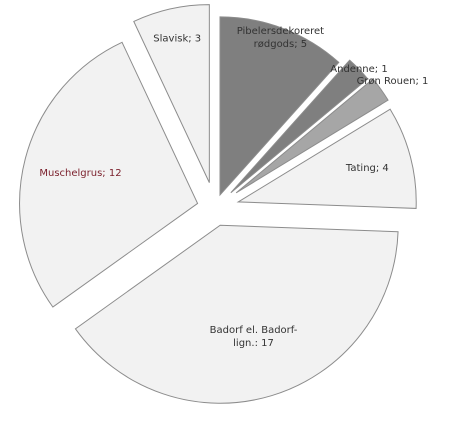 The height and width of the screenshot is (421, 461). I want to click on label-line: Andenne; 1, so click(358, 69).